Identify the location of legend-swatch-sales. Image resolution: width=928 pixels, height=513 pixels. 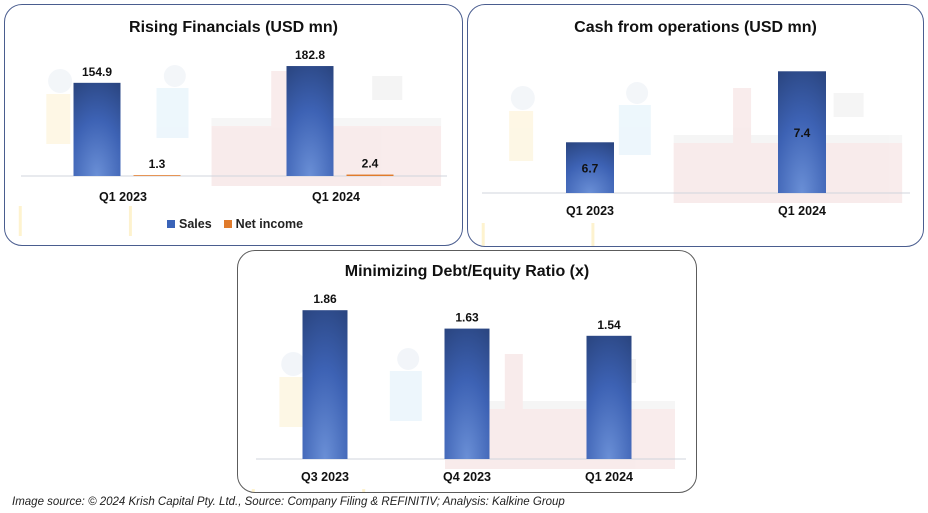
(171, 224).